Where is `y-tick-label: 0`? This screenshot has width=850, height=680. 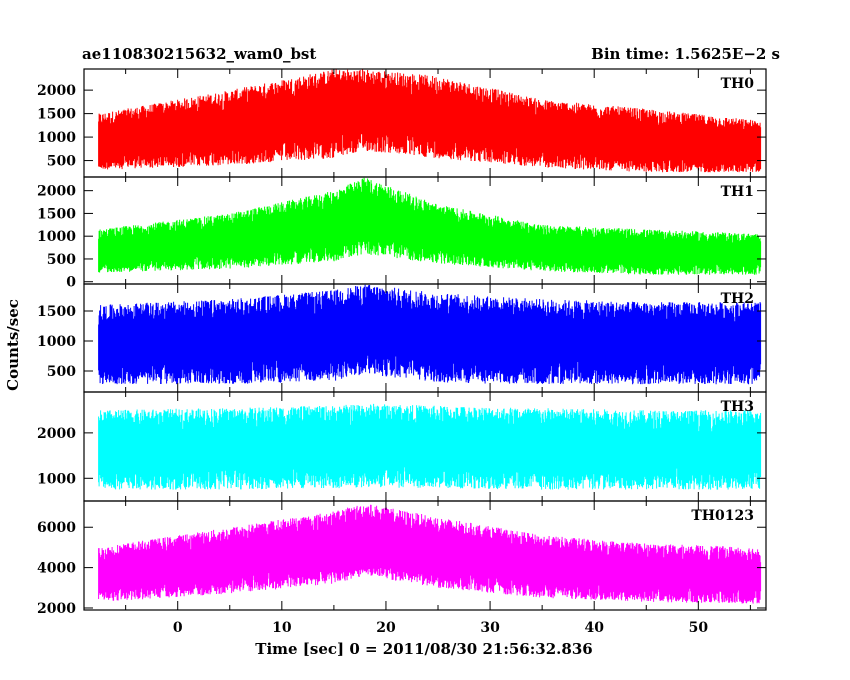
y-tick-label: 0 is located at coordinates (71, 283).